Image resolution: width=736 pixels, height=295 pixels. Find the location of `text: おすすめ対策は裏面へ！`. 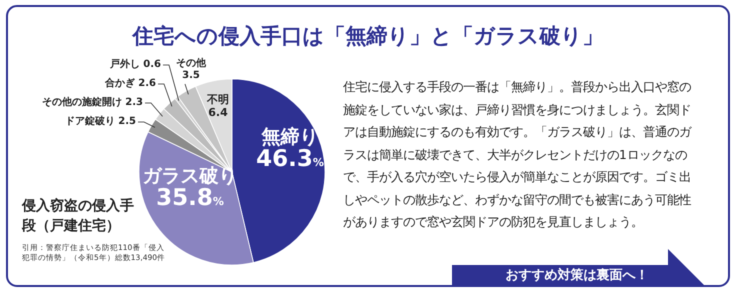

text: おすすめ対策は裏面へ！ is located at coordinates (577, 275).